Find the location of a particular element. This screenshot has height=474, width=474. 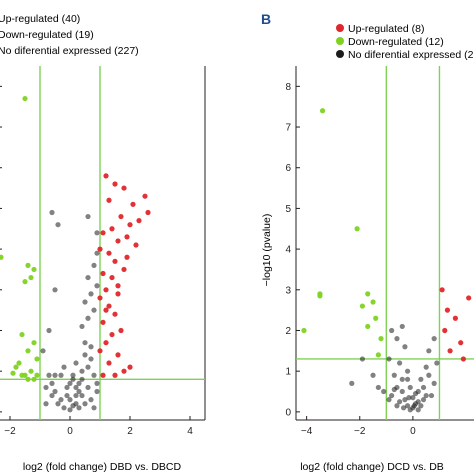

y-tick-label: 2 is located at coordinates (288, 331).